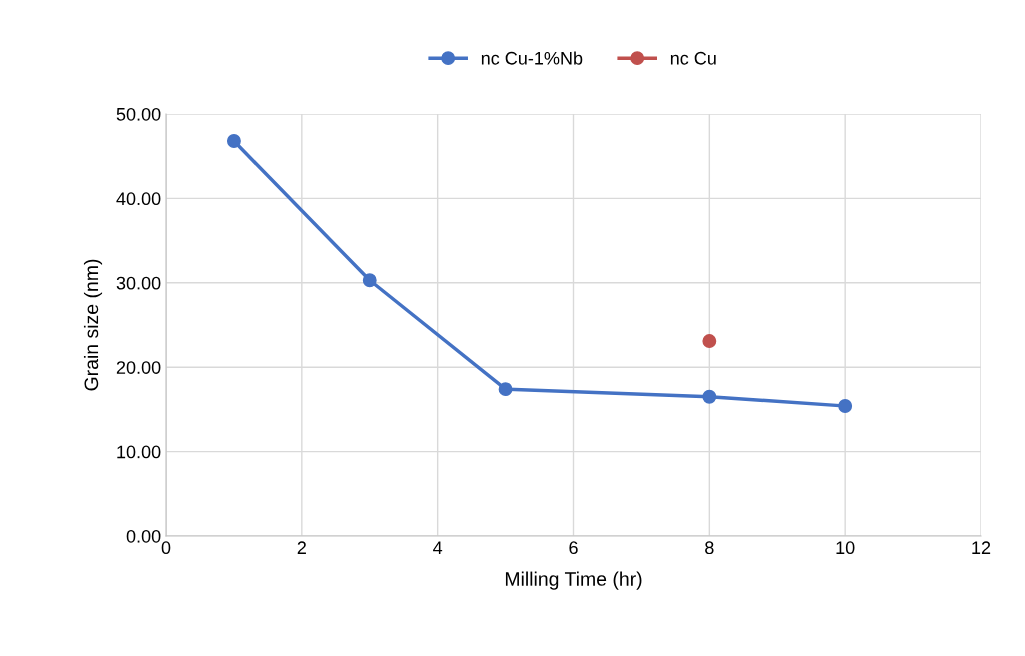 The width and height of the screenshot is (1025, 656). I want to click on legend-label: nc Cu-1%Nb, so click(532, 58).